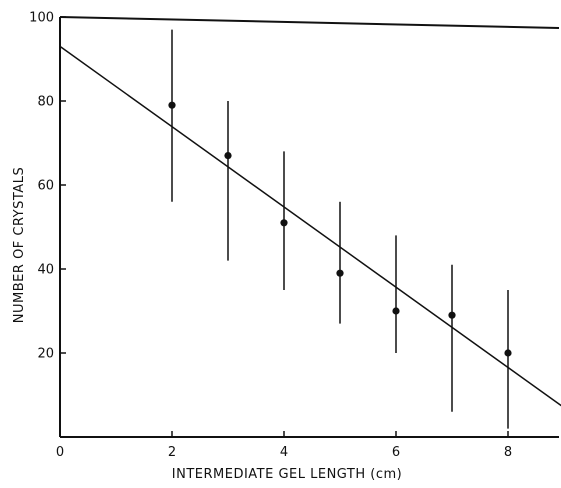 This screenshot has height=488, width=561. Describe the element at coordinates (45, 270) in the screenshot. I see `y-tick-label: 40` at that location.